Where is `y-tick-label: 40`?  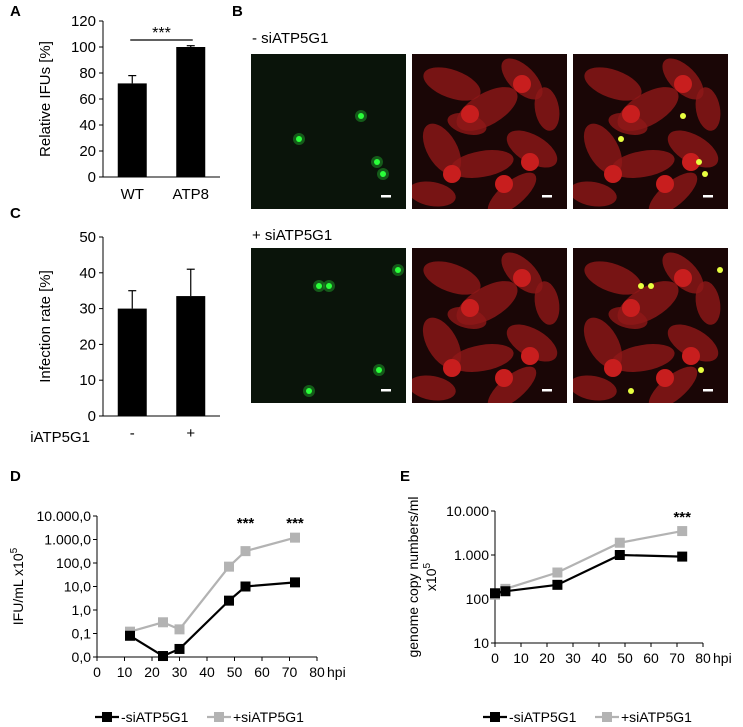 y-tick-label: 40 is located at coordinates (87, 125).